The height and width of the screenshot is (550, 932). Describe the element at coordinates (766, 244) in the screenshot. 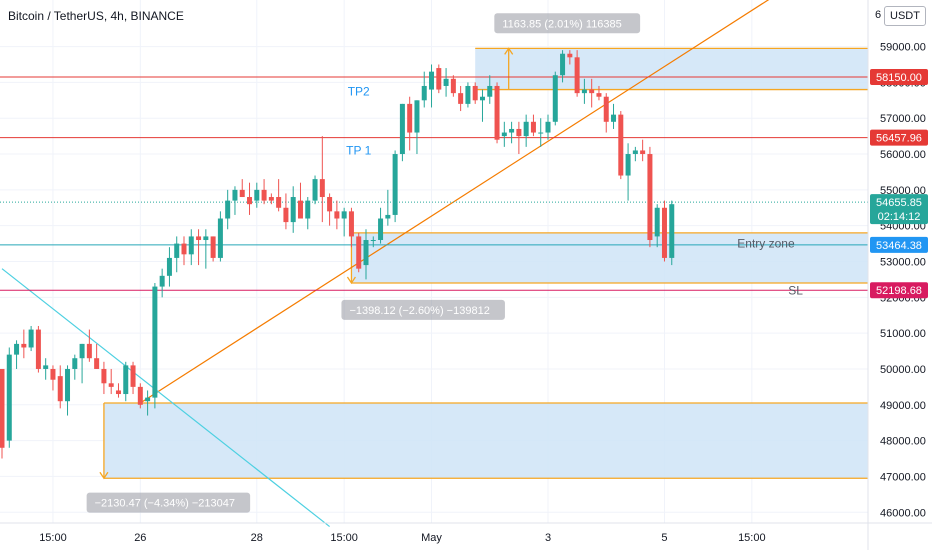

I see `annotation-label: Entry zone` at that location.